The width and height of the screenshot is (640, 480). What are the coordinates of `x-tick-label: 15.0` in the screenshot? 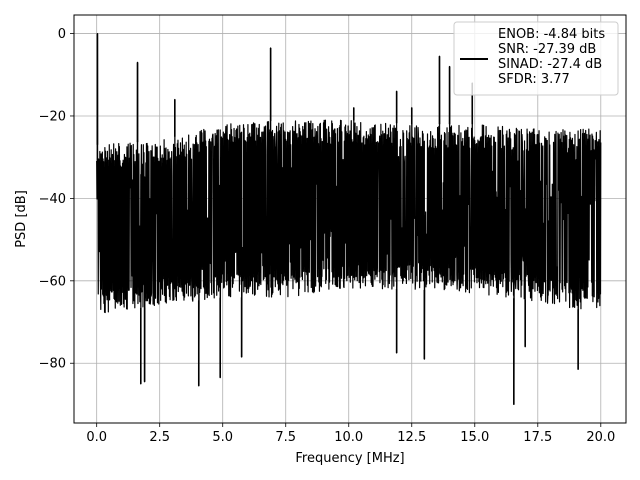 It's located at (474, 437).